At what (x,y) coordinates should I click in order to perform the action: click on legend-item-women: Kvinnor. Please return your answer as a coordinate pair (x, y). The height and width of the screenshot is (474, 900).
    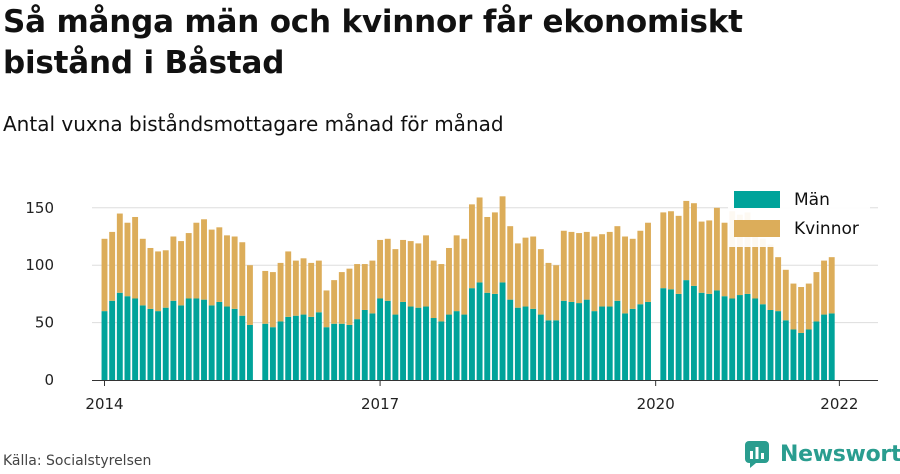
    Looking at the image, I should click on (802, 228).